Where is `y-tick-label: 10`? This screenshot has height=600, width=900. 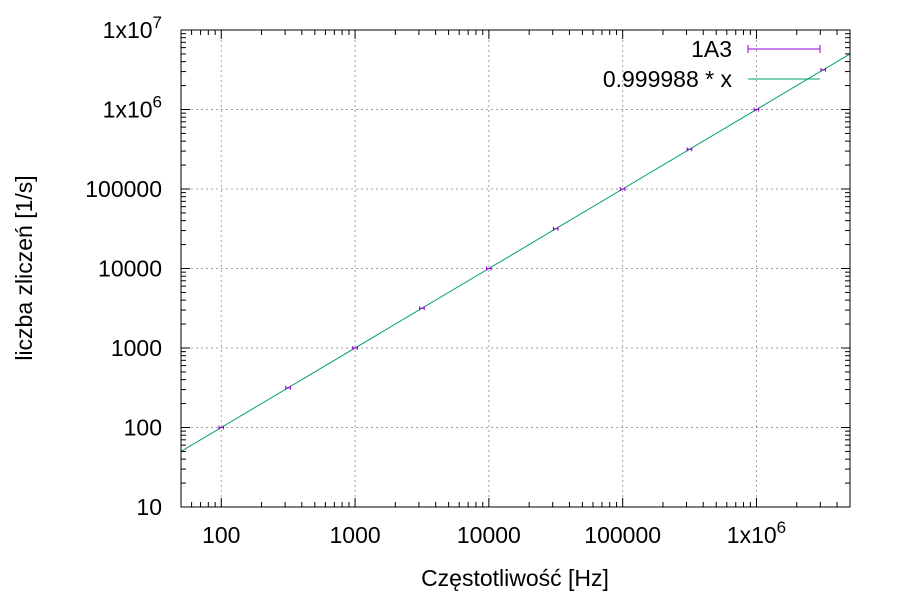
y-tick-label: 10 is located at coordinates (149, 507).